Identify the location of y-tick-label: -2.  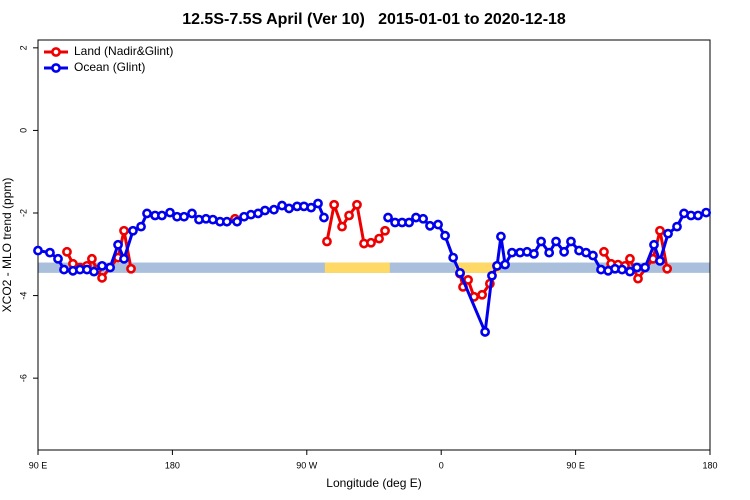
(23, 213).